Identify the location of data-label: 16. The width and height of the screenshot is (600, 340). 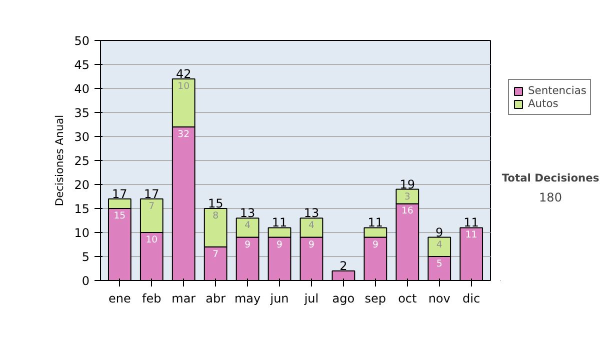
(407, 211).